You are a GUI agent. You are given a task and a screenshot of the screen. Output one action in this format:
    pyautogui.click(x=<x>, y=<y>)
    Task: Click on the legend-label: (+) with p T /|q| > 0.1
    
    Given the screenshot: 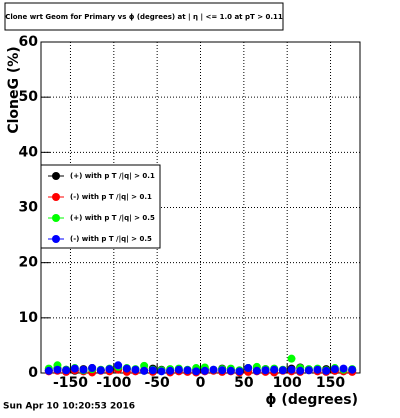 What is the action you would take?
    pyautogui.click(x=112, y=176)
    